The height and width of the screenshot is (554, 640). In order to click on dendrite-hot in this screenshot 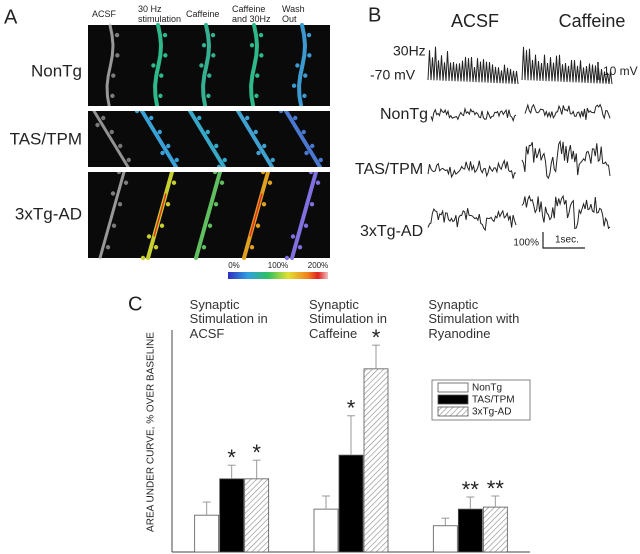, I will do `click(160, 215)`.